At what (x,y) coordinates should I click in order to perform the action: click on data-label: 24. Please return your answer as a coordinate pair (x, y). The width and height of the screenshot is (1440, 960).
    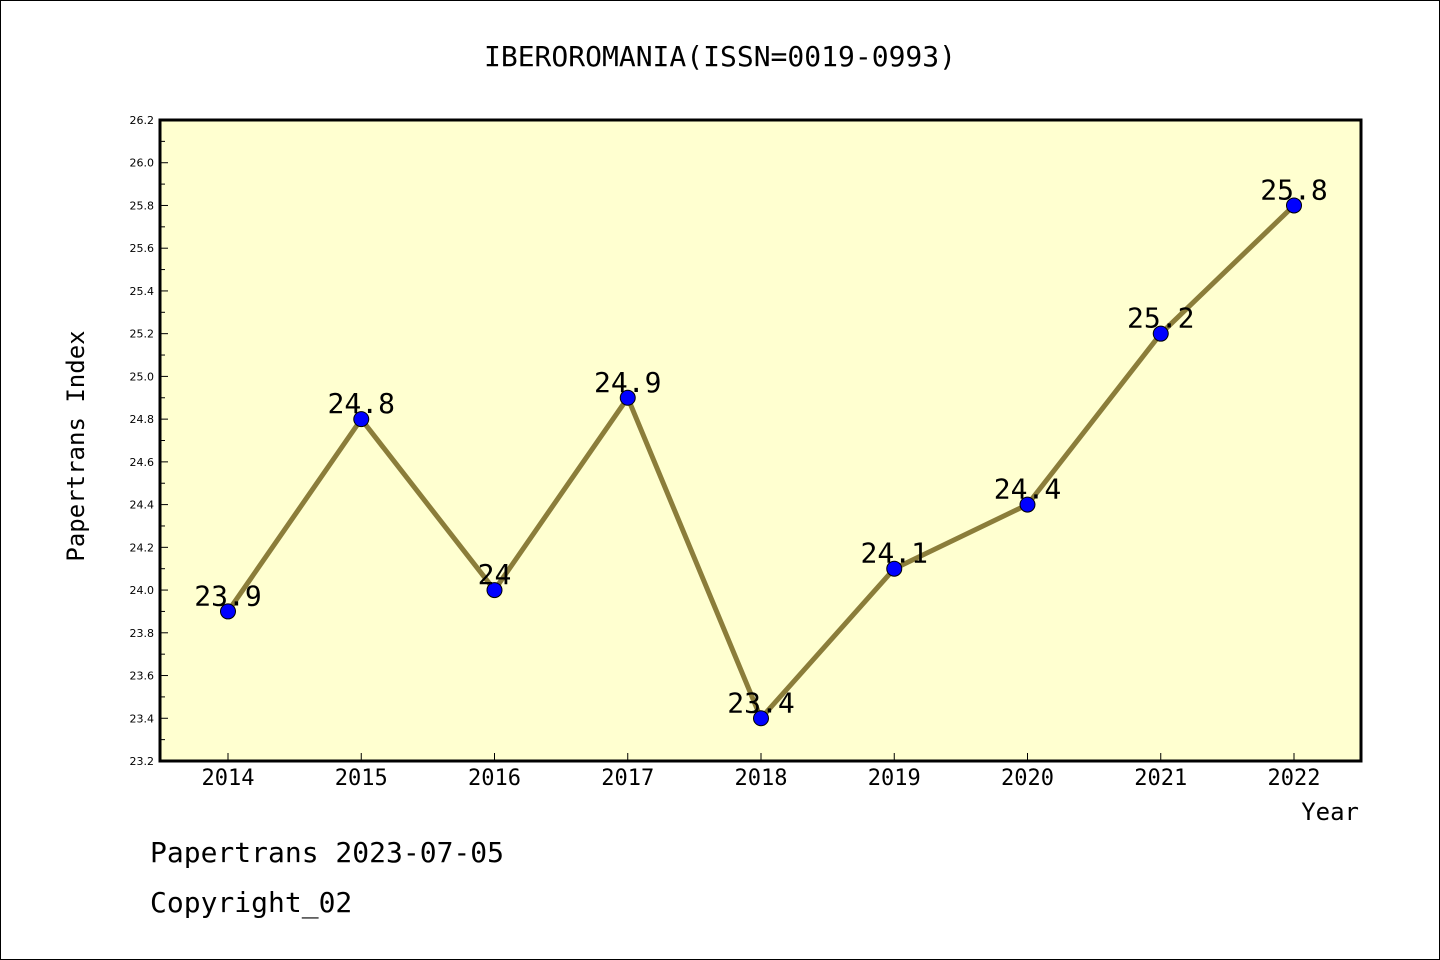
    Looking at the image, I should click on (495, 574).